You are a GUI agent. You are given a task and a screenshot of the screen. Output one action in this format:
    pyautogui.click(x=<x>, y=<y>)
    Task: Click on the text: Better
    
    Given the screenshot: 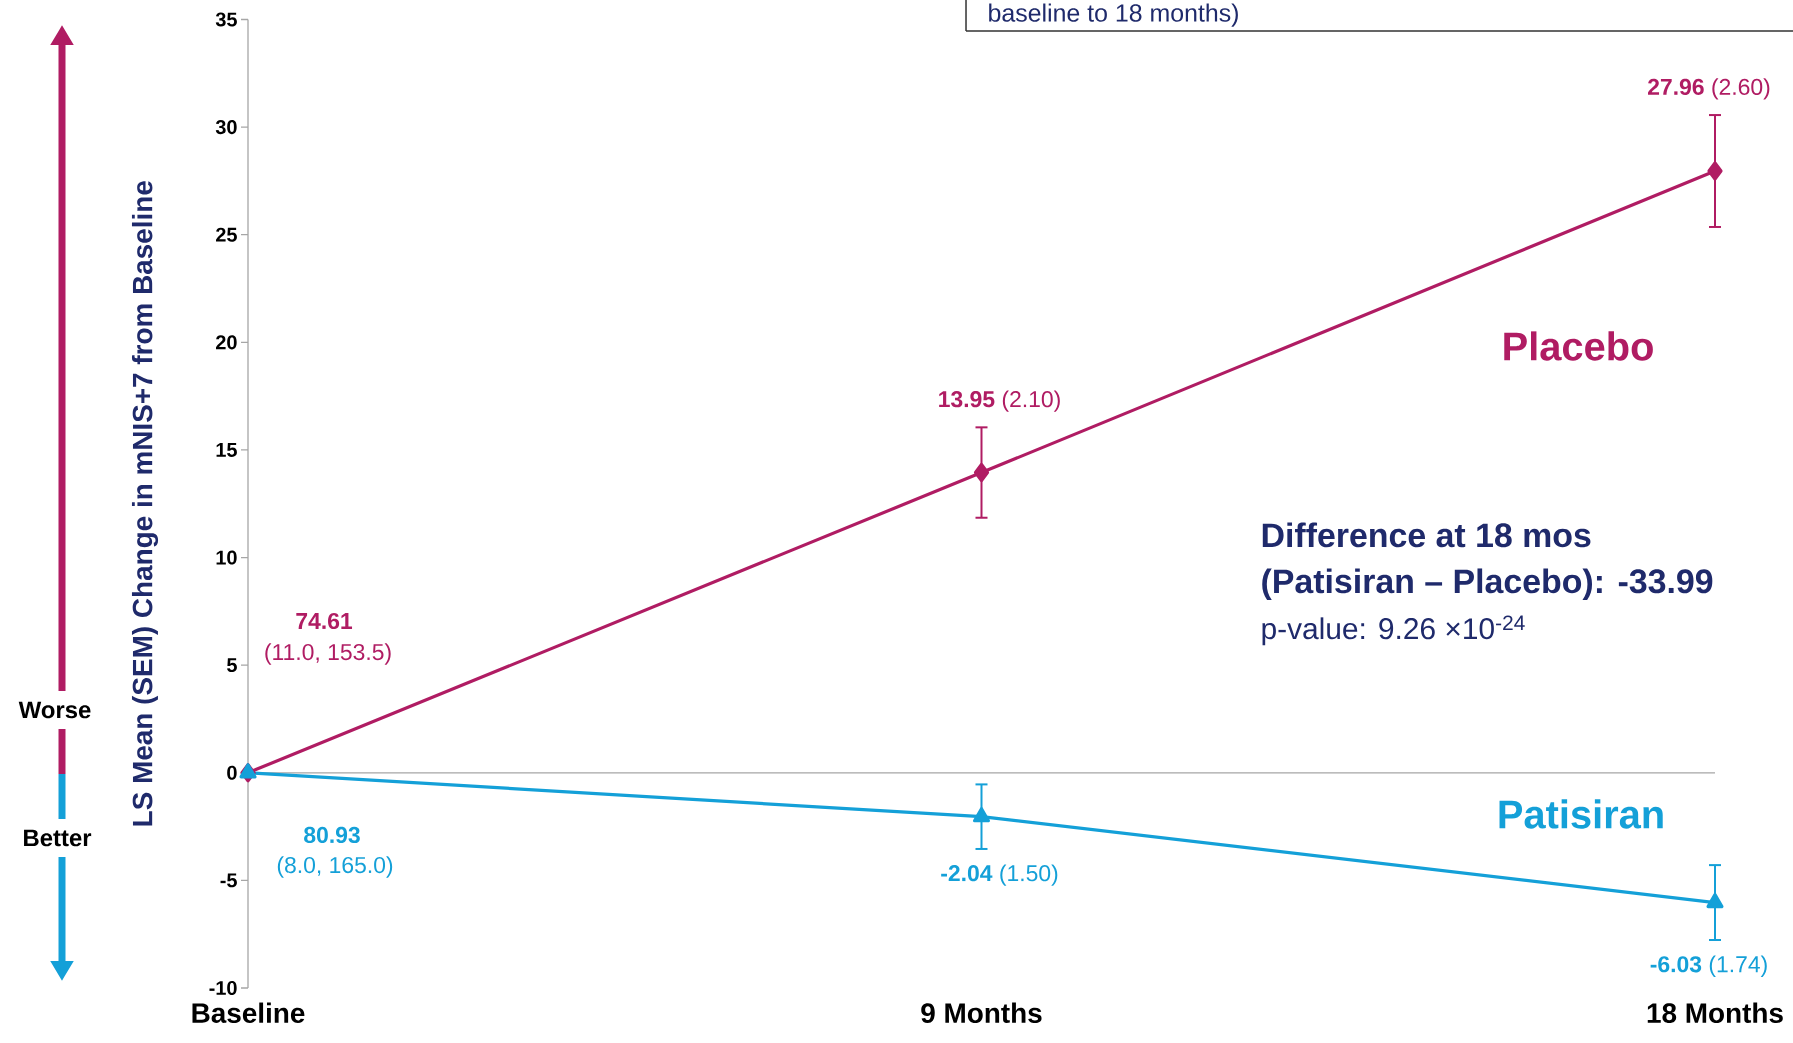 What is the action you would take?
    pyautogui.click(x=58, y=838)
    